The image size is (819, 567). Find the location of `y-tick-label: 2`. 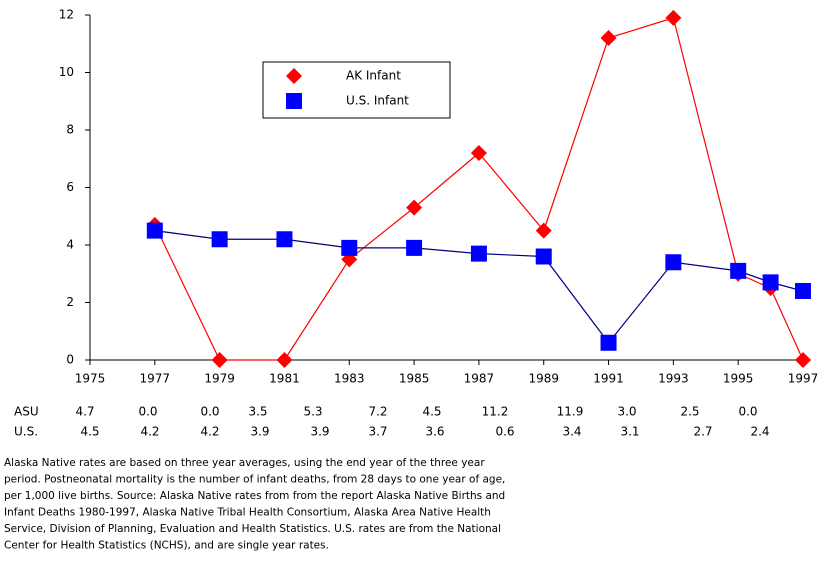

y-tick-label: 2 is located at coordinates (70, 302).